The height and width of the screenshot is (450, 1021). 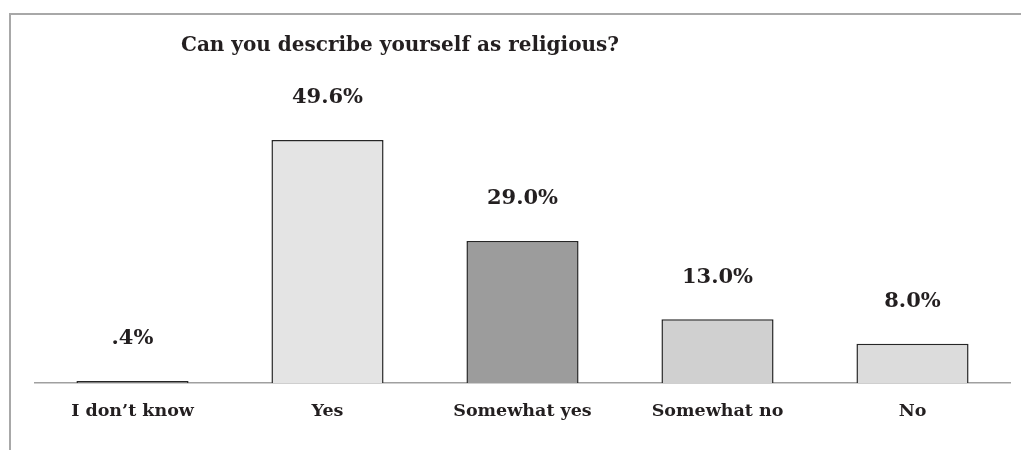 I want to click on x-tick-label: Somewhat no, so click(x=717, y=410).